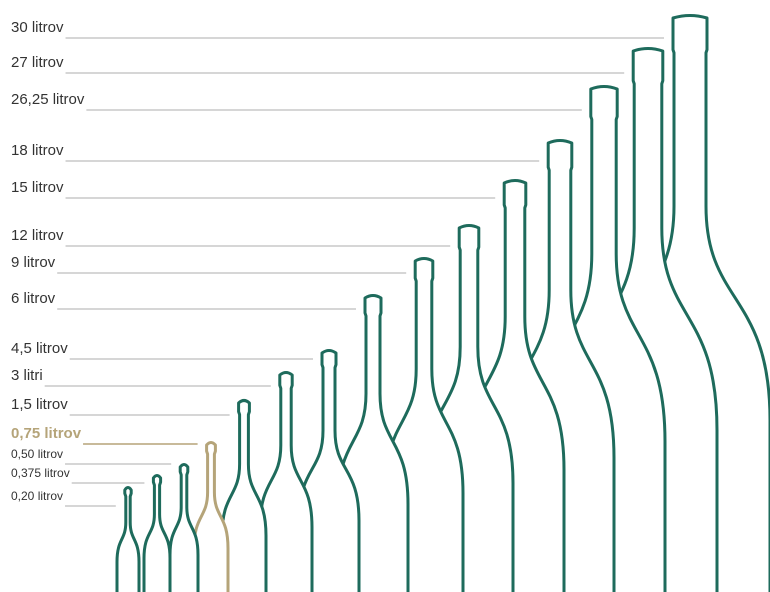  I want to click on size-label: 0,50 litrov, so click(37, 454).